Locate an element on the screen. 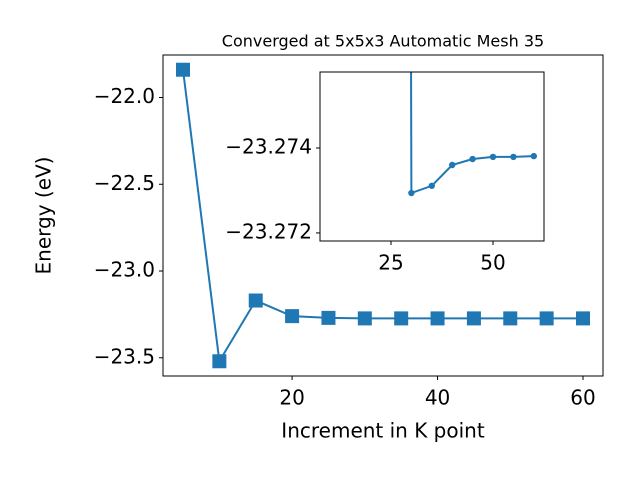  y-tick-label: −22.0 is located at coordinates (124, 96).